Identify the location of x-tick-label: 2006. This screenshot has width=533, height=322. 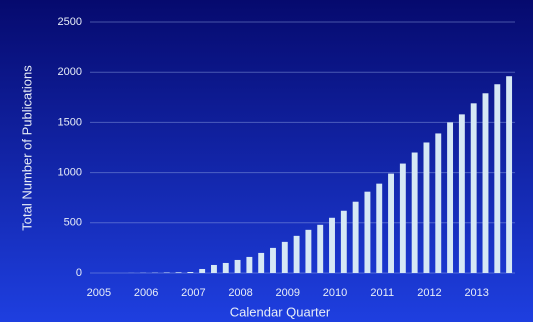
(146, 293).